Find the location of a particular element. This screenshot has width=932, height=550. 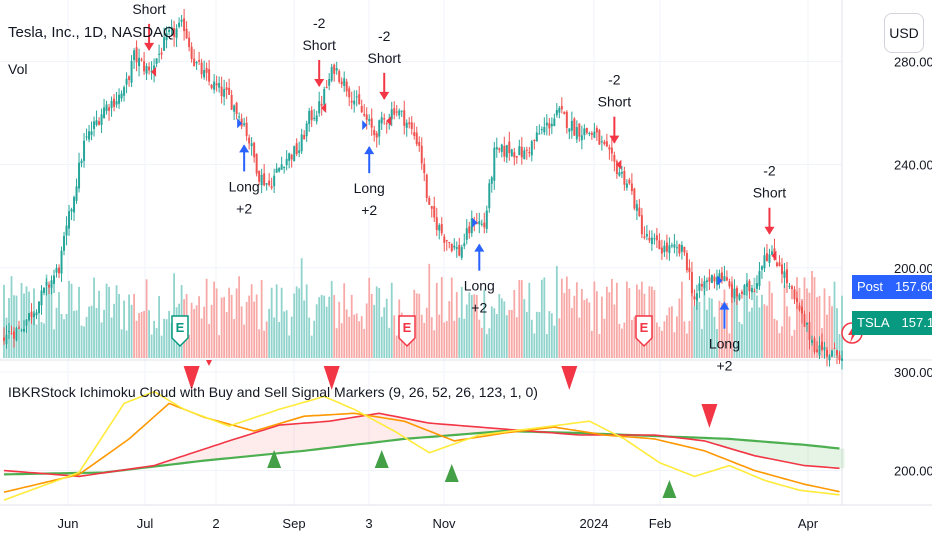

sell-signal-marker is located at coordinates (331, 378).